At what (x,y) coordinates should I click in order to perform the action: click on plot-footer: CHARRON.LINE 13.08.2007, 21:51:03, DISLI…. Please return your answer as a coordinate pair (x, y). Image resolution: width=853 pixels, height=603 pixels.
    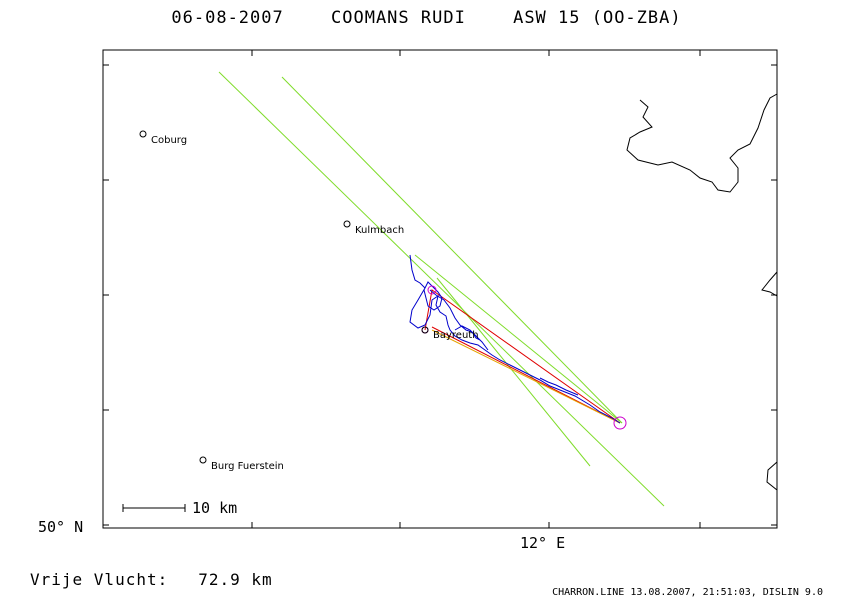
    Looking at the image, I should click on (687, 592).